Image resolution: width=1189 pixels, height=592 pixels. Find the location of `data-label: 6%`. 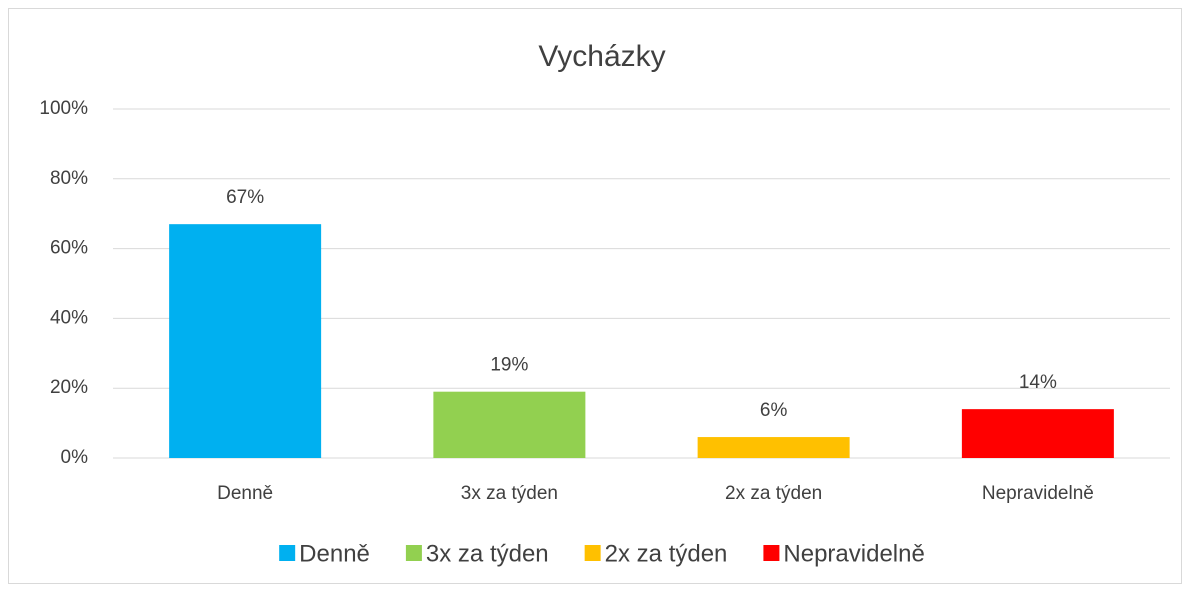

data-label: 6% is located at coordinates (774, 410).